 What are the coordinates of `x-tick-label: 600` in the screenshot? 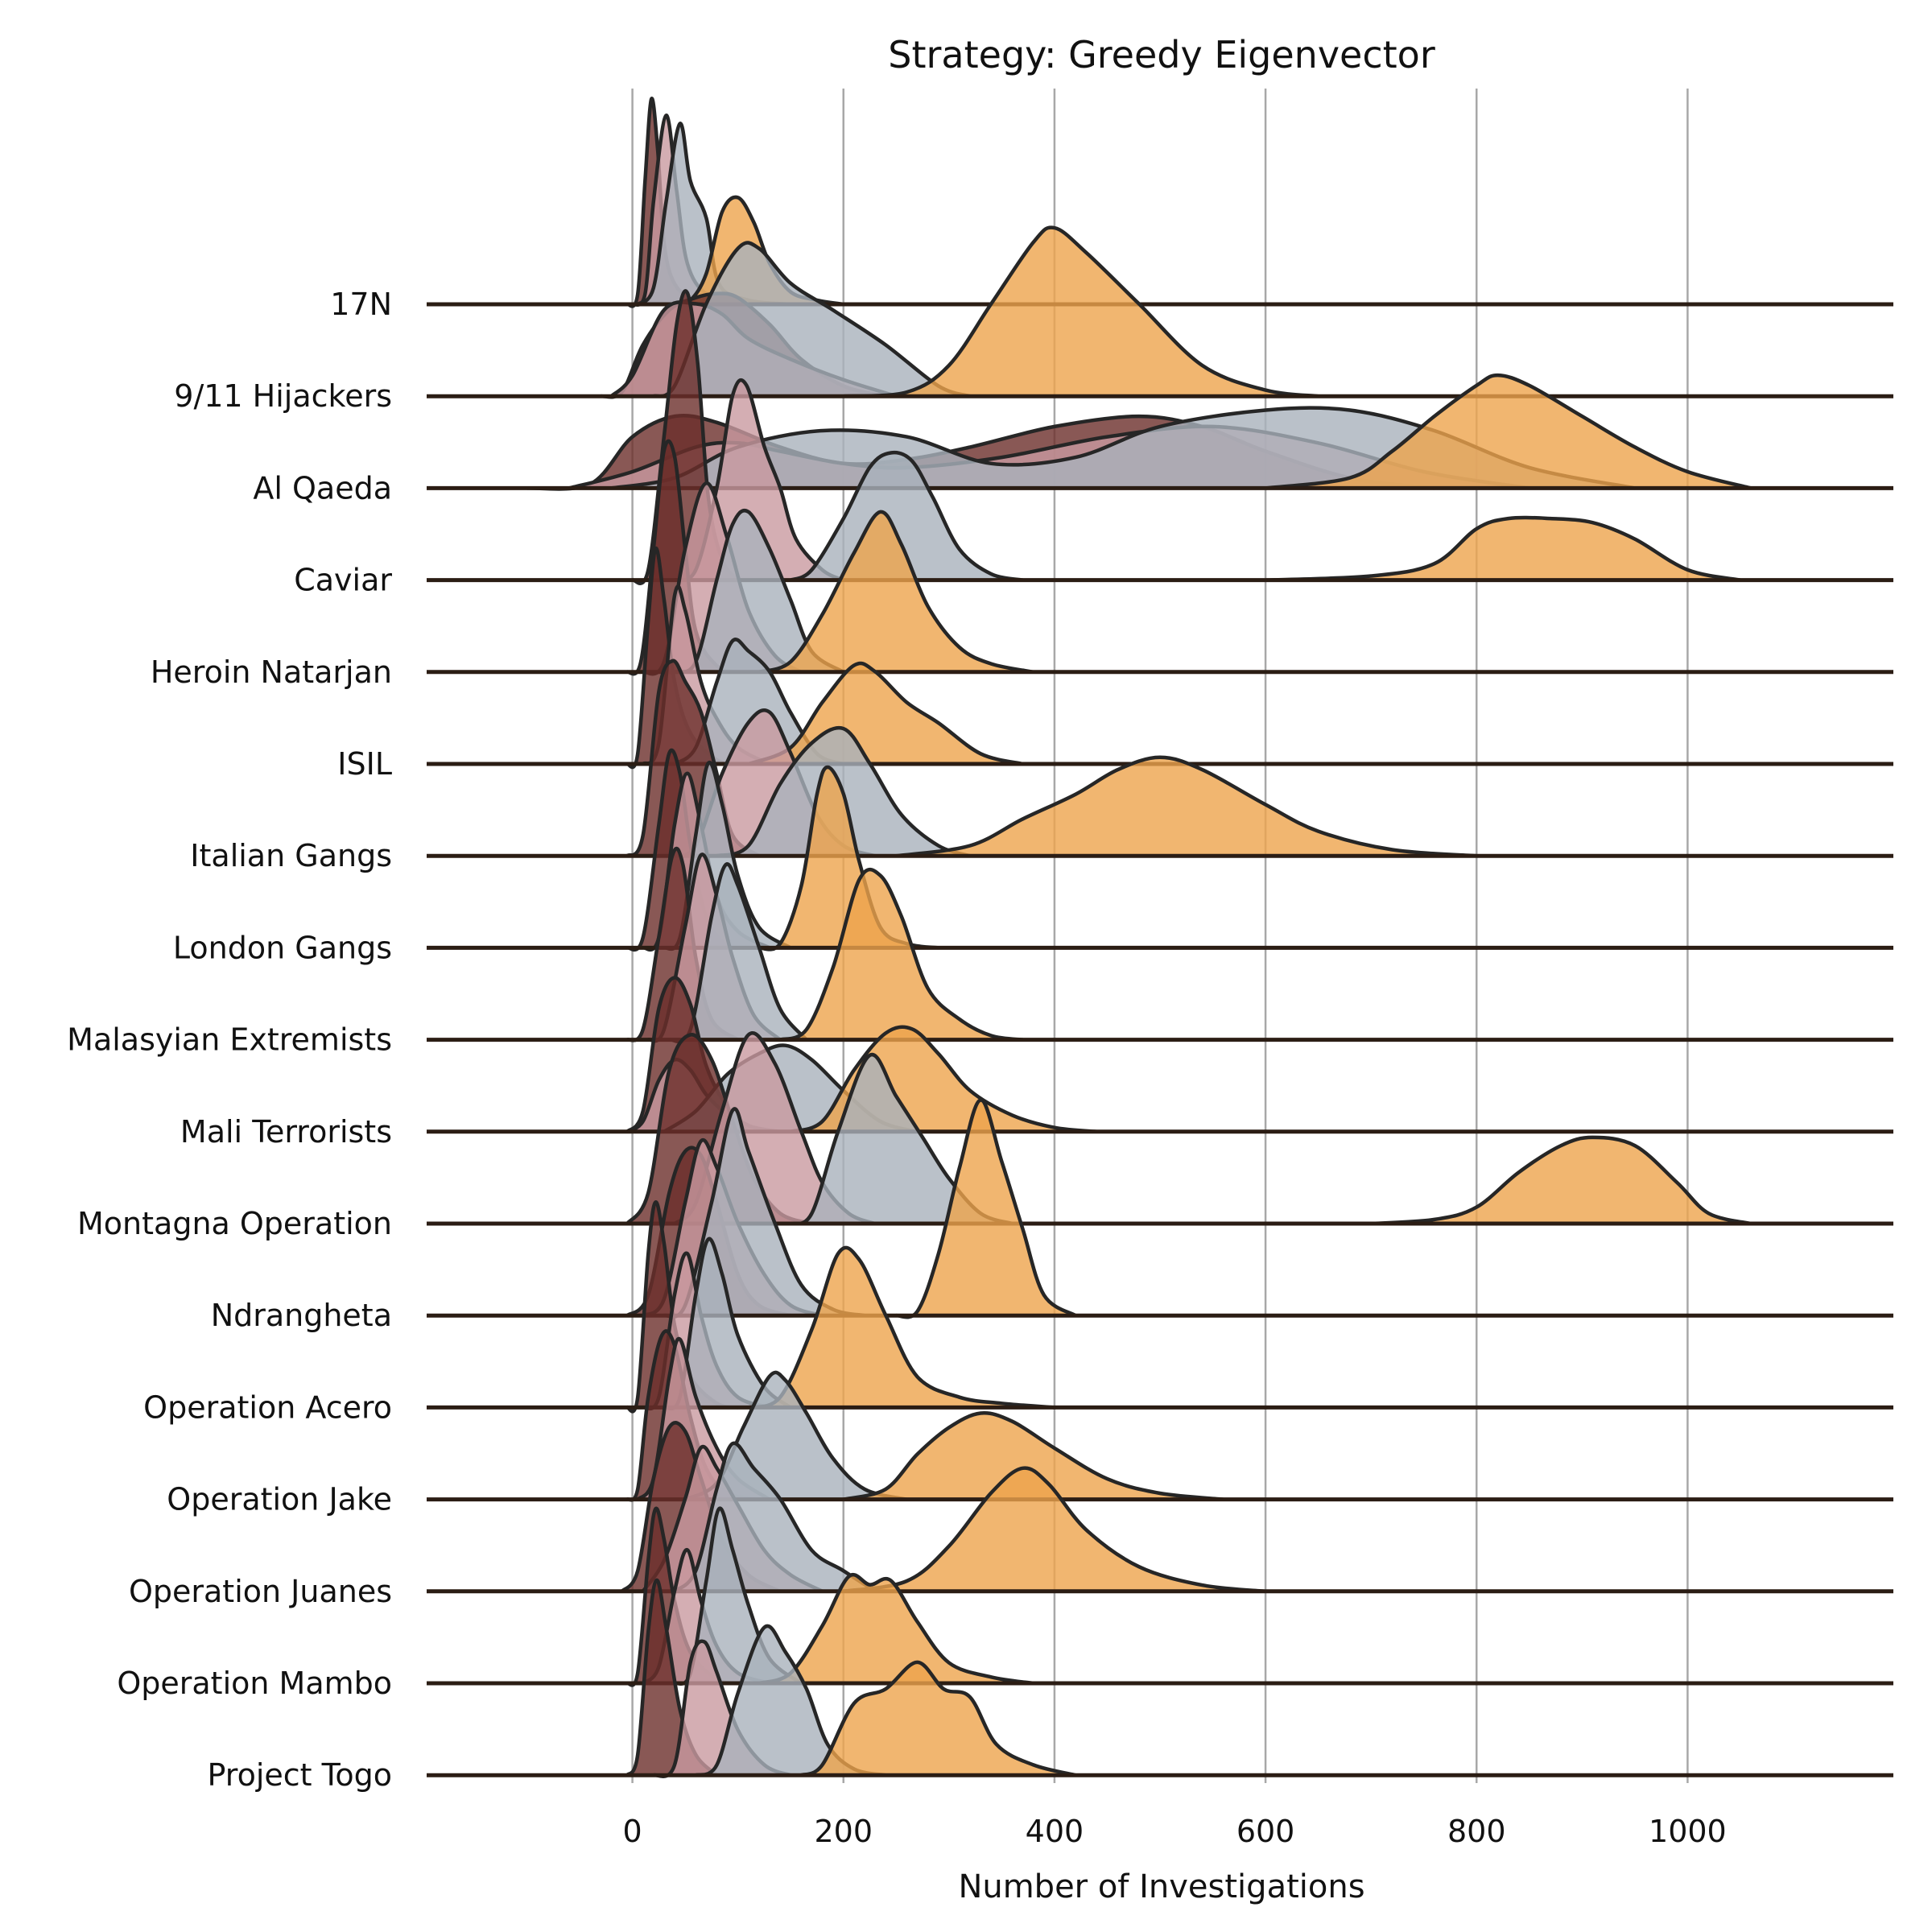 It's located at (1265, 1831).